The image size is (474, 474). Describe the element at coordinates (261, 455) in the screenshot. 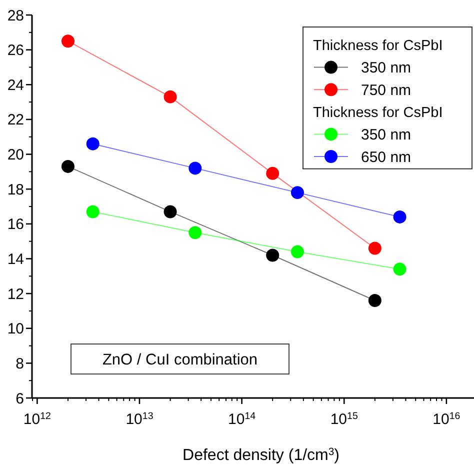

I see `x-axis-title: Defect density (1/cm$^{3}$)` at that location.